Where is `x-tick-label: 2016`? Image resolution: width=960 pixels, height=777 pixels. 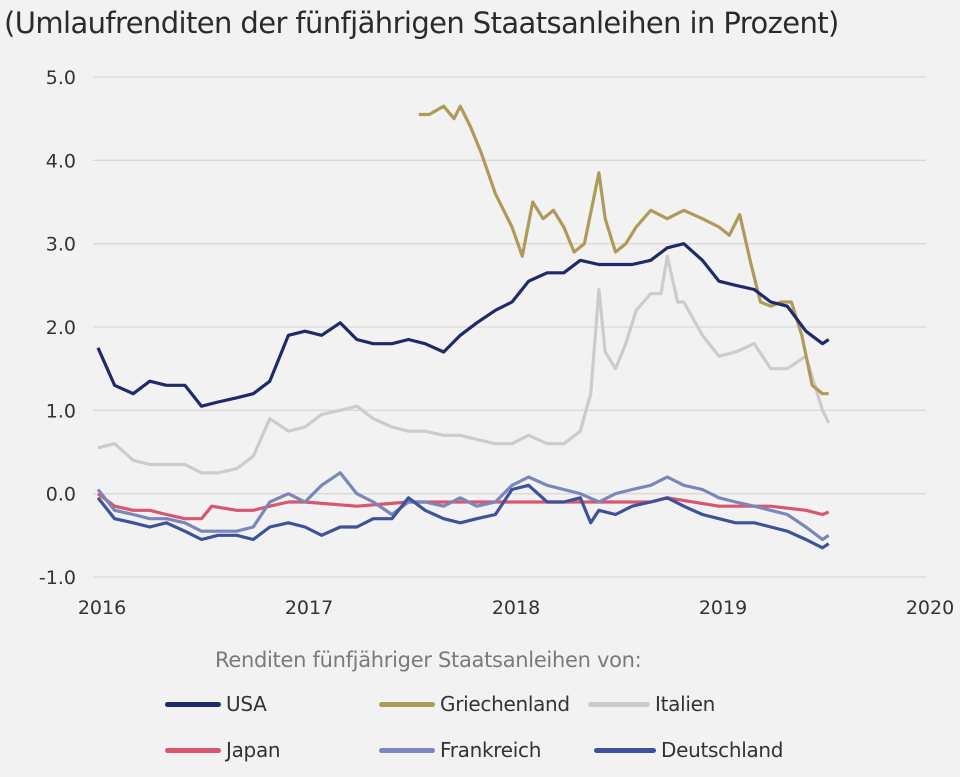
x-tick-label: 2016 is located at coordinates (102, 608).